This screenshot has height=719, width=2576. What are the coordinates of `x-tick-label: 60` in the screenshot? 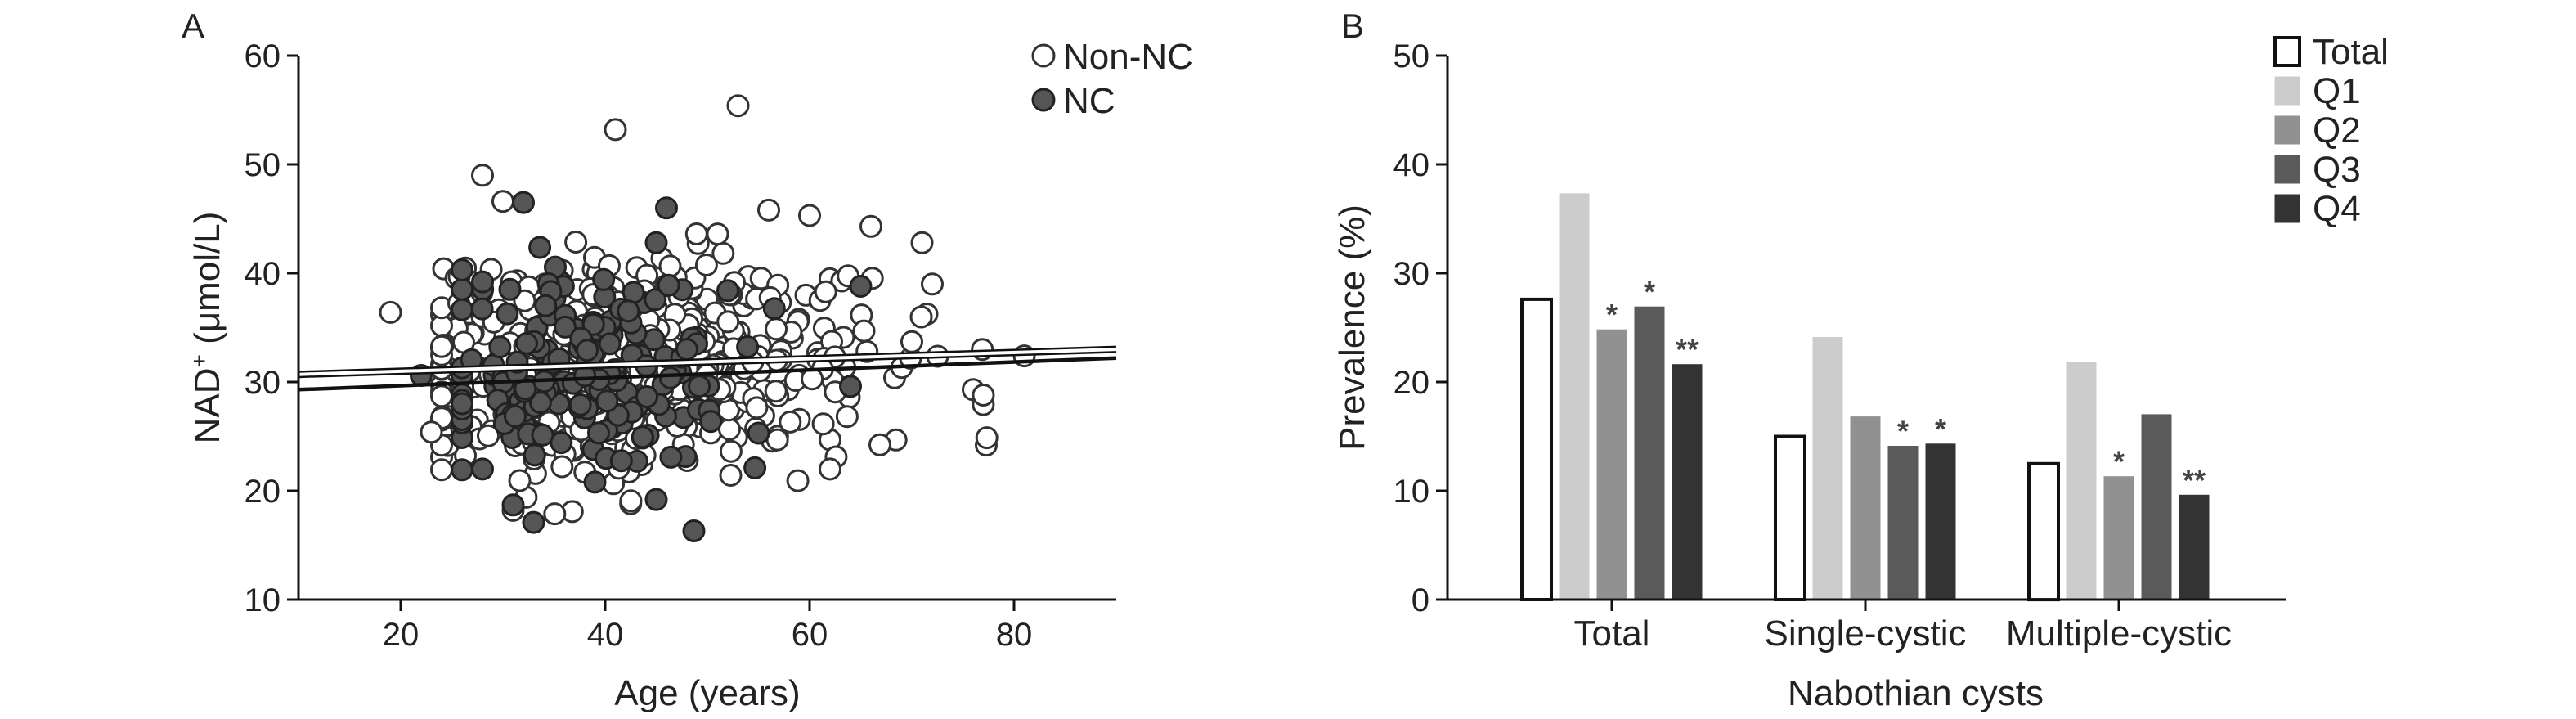 It's located at (810, 635).